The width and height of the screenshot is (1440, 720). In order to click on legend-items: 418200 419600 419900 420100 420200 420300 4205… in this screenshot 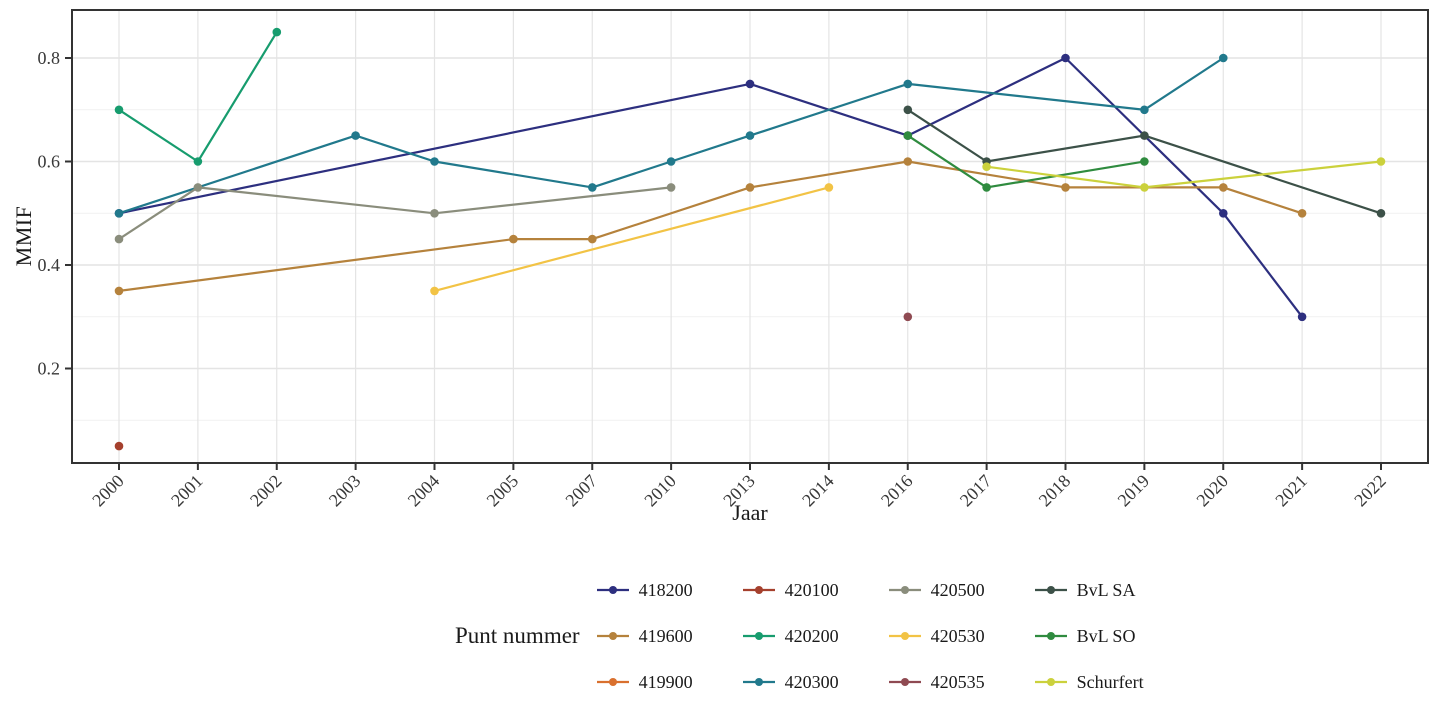, I will do `click(888, 636)`.